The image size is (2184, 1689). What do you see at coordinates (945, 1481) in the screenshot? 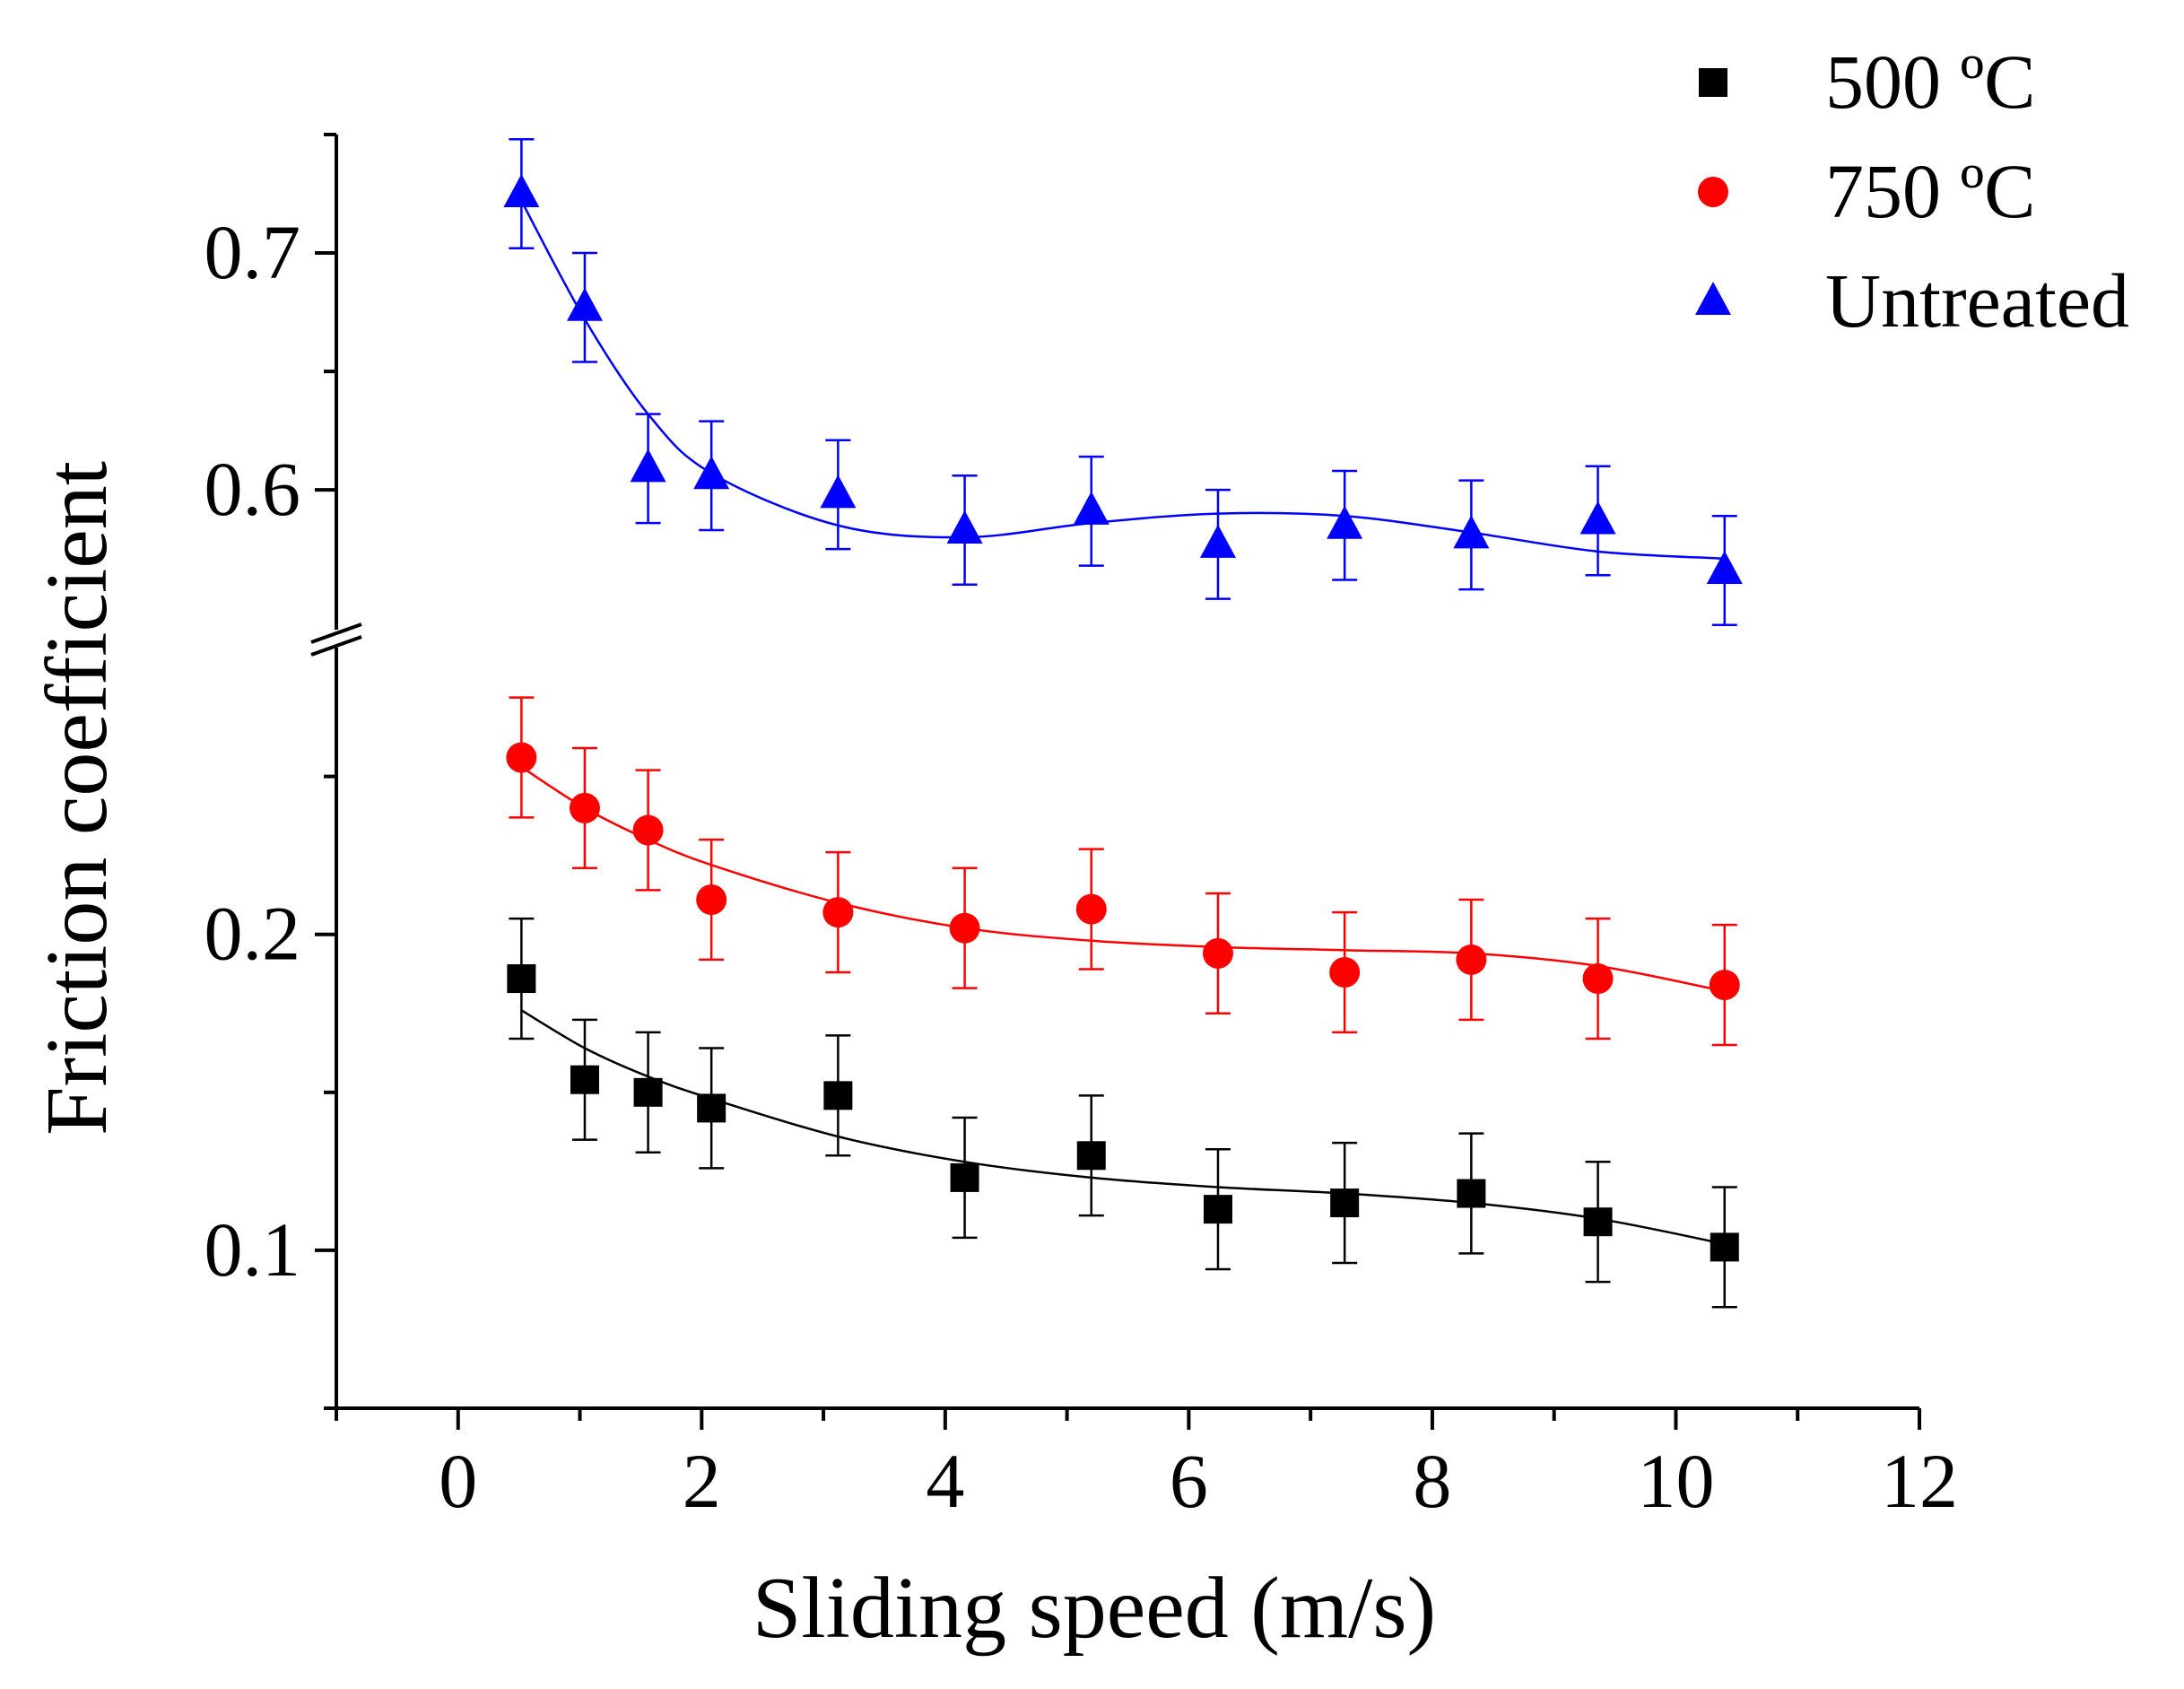
I see `x-tick-label: 4` at bounding box center [945, 1481].